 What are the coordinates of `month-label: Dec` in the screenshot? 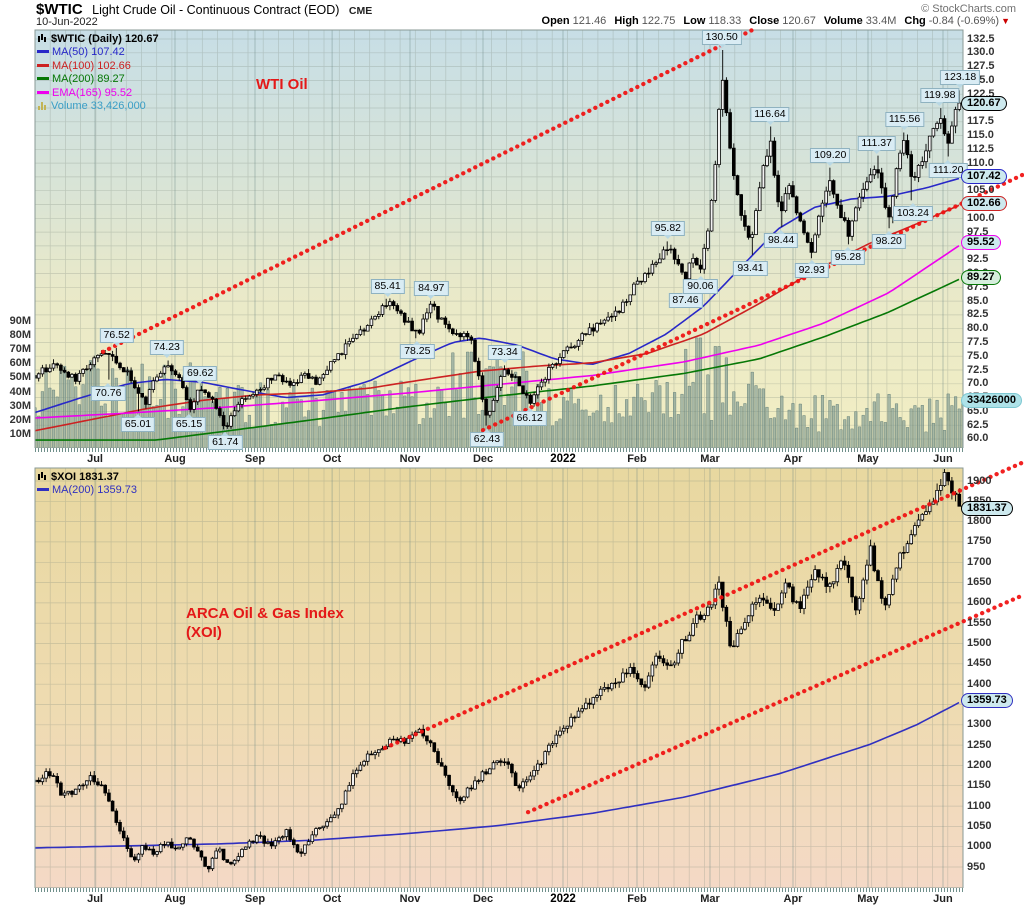 It's located at (483, 459).